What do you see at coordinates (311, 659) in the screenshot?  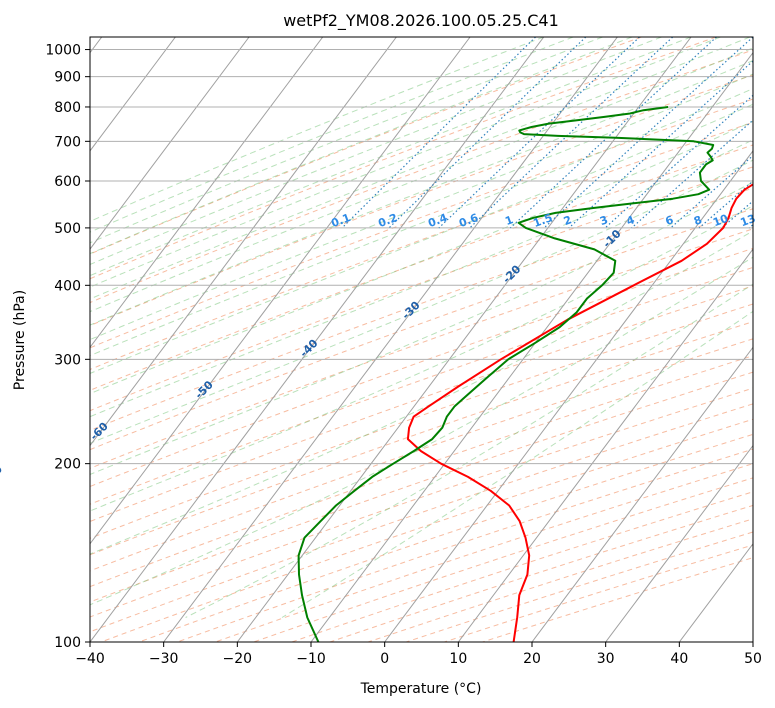 I see `x-tick-label: −10` at bounding box center [311, 659].